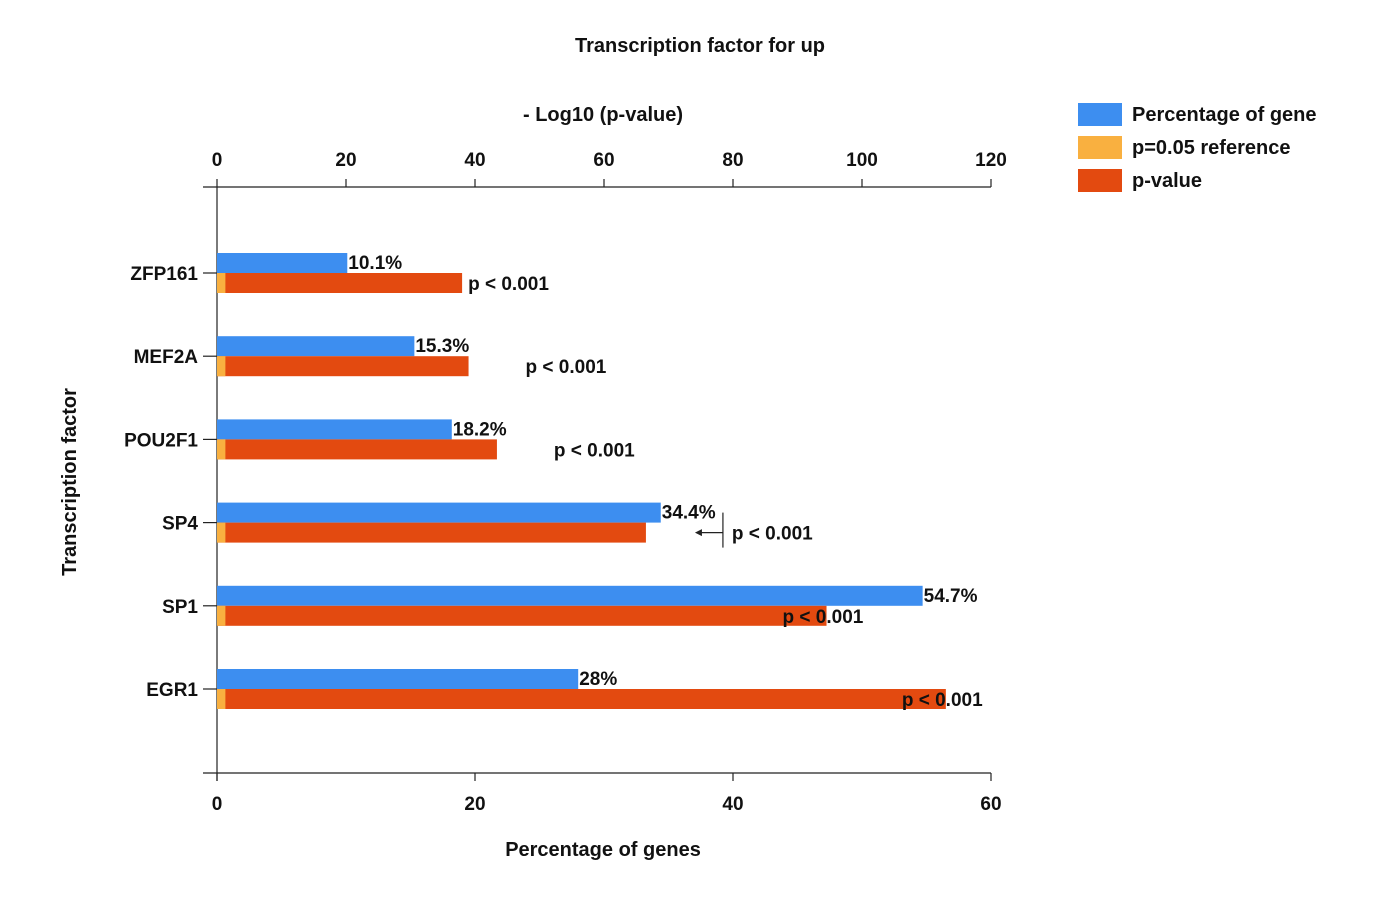  What do you see at coordinates (991, 160) in the screenshot?
I see `top-tick-label: 120` at bounding box center [991, 160].